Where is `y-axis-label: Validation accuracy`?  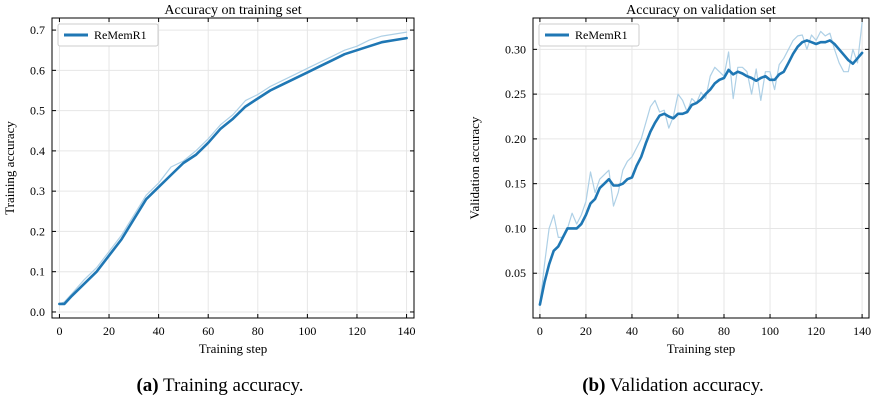 y-axis-label: Validation accuracy is located at coordinates (474, 167).